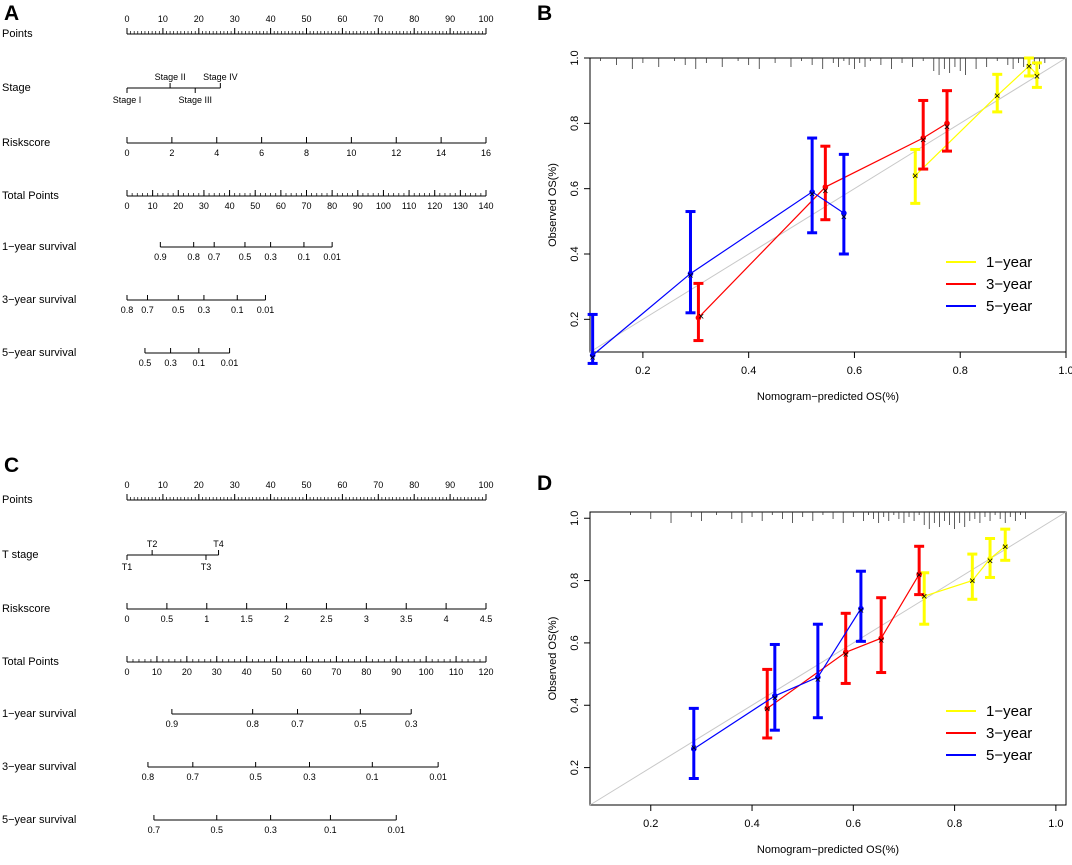 This screenshot has width=1072, height=865. I want to click on category-label: T1, so click(127, 567).